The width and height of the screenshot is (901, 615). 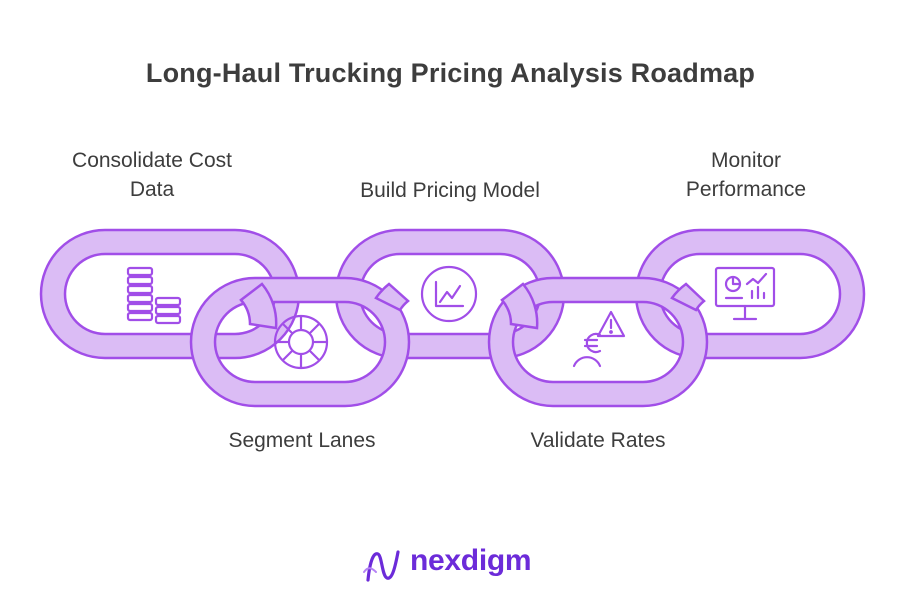 What do you see at coordinates (152, 189) in the screenshot?
I see `step-label-line: Data` at bounding box center [152, 189].